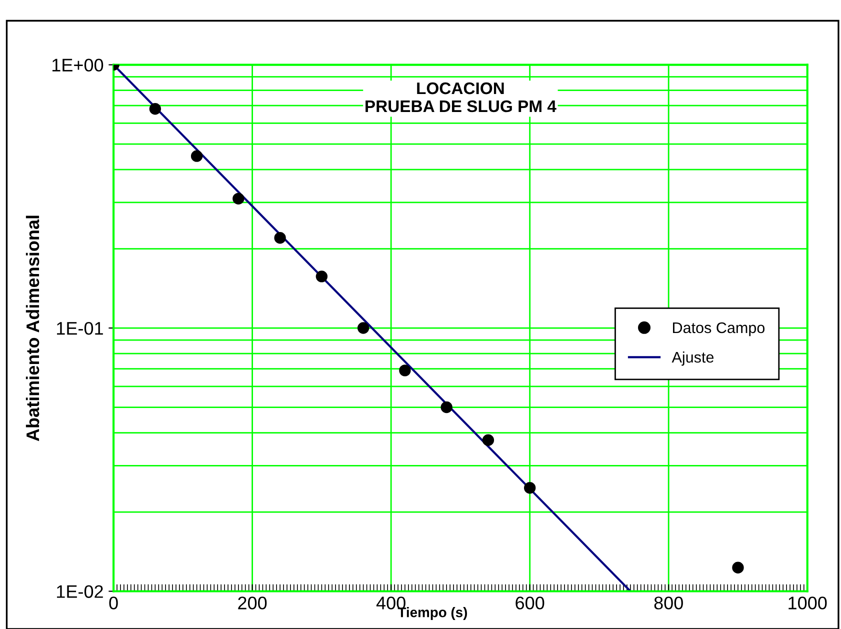 This screenshot has height=629, width=841. What do you see at coordinates (668, 603) in the screenshot?
I see `x-tick-label: 800` at bounding box center [668, 603].